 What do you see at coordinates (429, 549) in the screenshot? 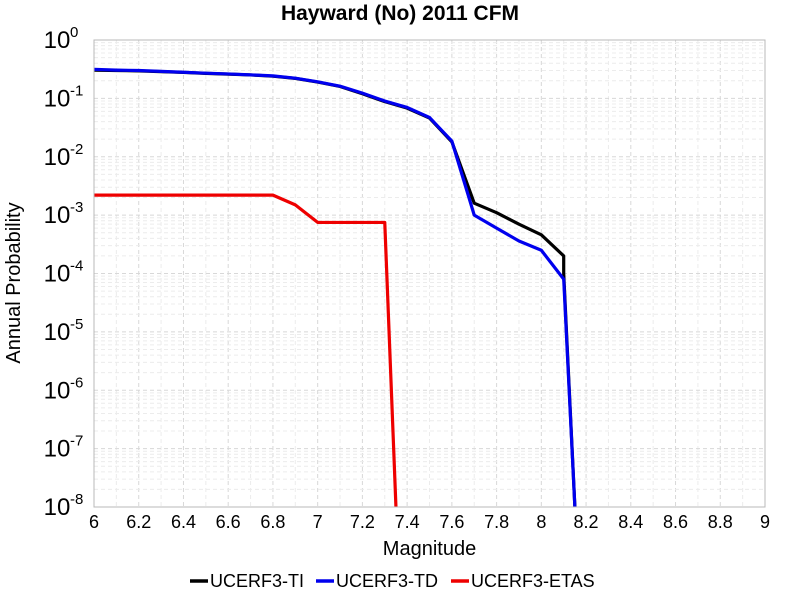
I see `x-axis-label: Magnitude` at bounding box center [429, 549].